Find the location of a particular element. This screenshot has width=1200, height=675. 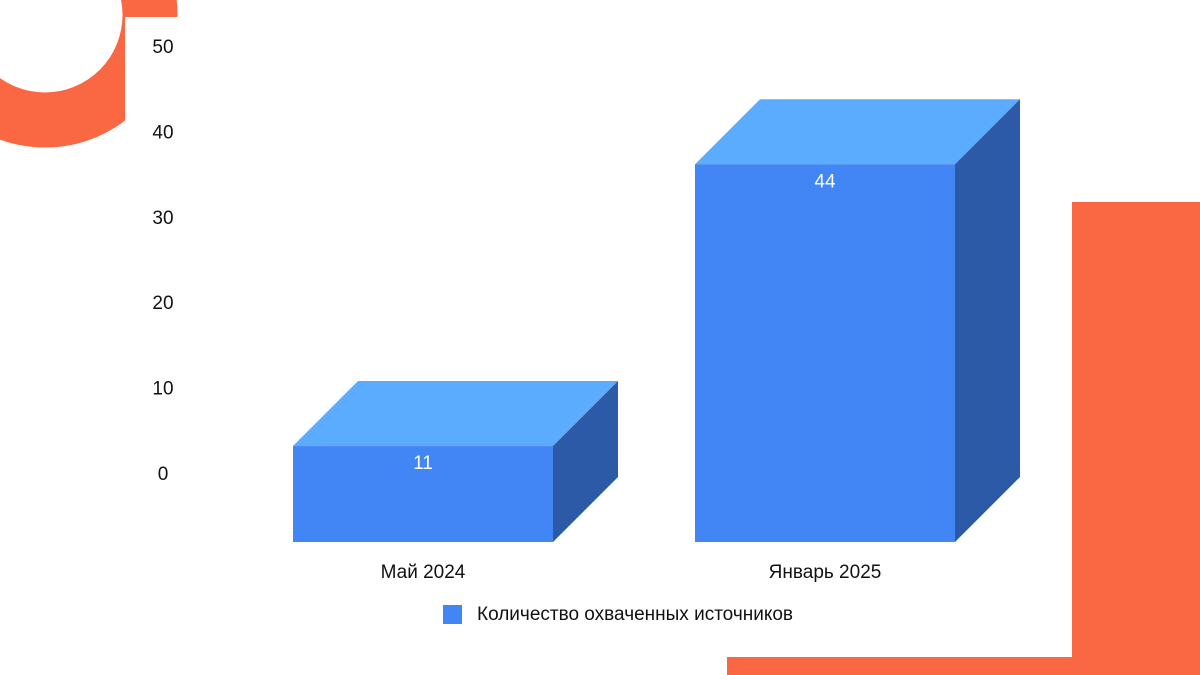

decor-mask is located at coordinates (165, 92).